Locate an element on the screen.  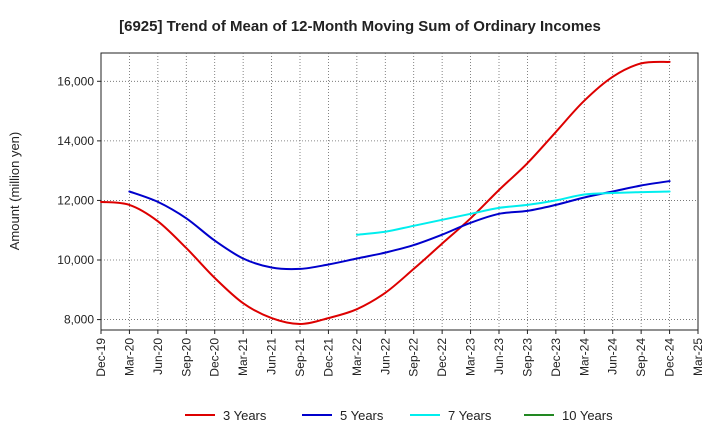
x-tick-label: Mar-23 is located at coordinates (471, 357).